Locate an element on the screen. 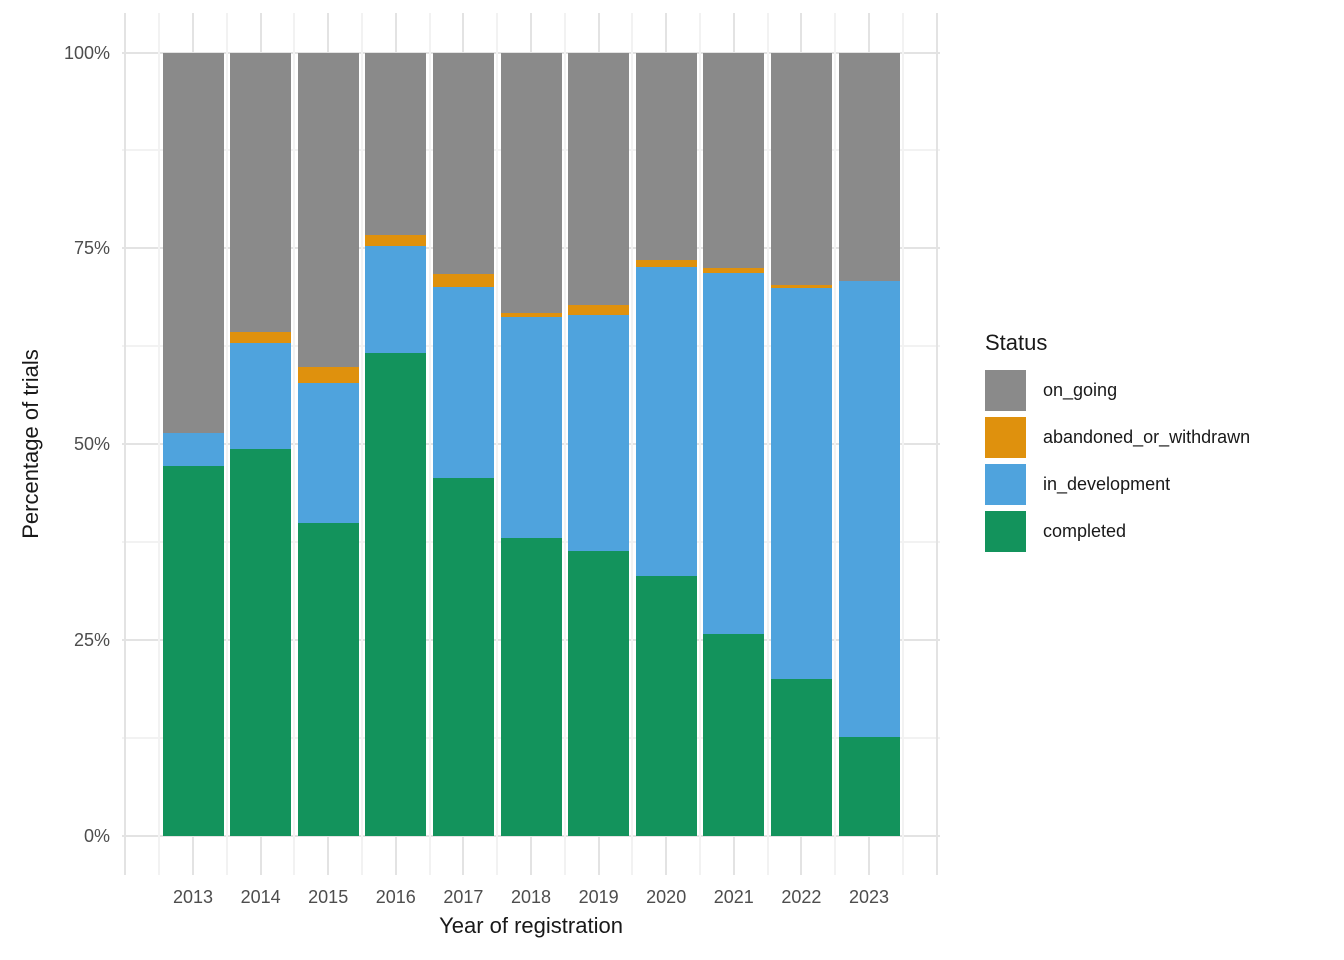 The image size is (1344, 960). legend-label-completed: completed is located at coordinates (1085, 531).